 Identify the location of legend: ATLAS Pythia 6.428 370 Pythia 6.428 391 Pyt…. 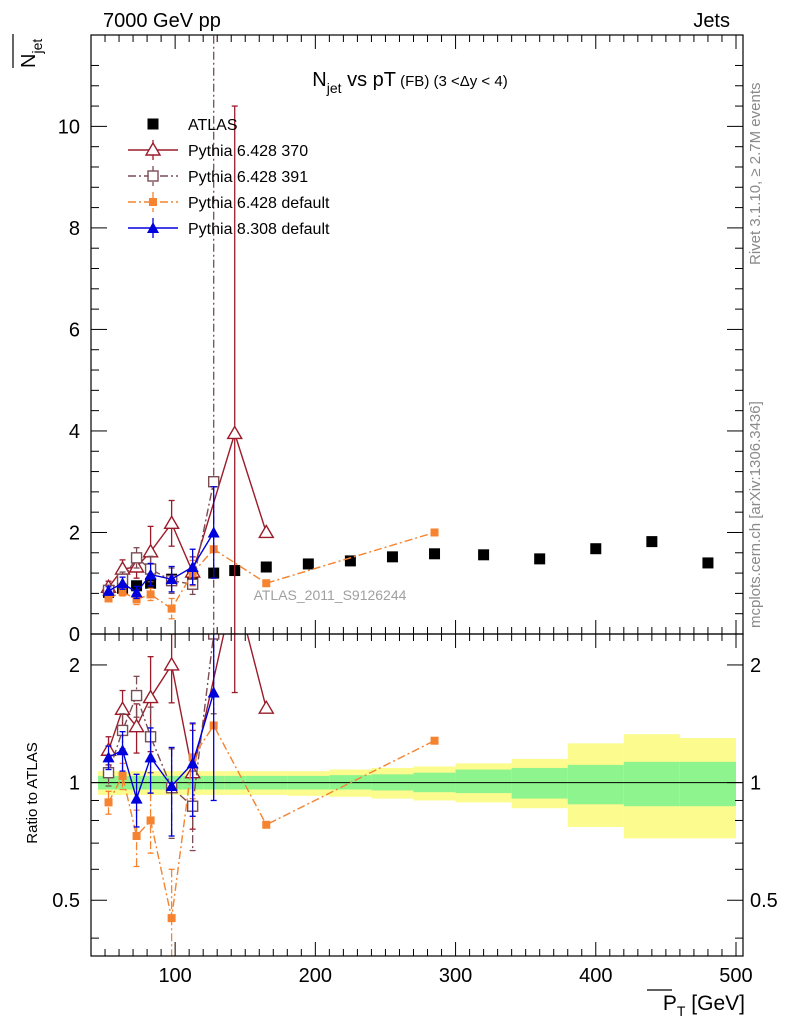
(229, 177).